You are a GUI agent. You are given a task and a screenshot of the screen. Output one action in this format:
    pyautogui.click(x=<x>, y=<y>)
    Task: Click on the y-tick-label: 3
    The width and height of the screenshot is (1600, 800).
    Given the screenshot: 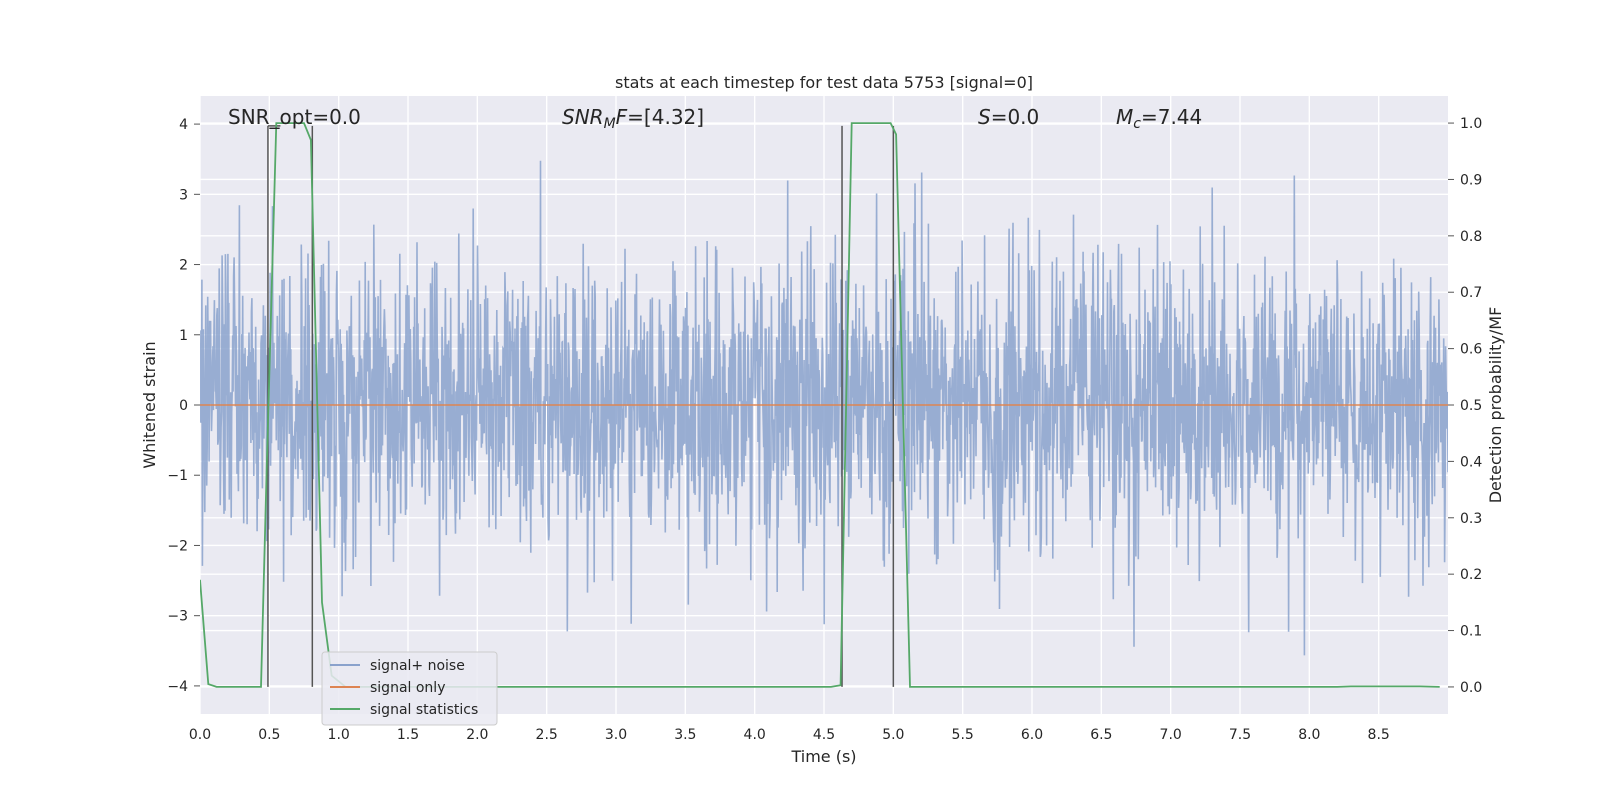 What is the action you would take?
    pyautogui.click(x=183, y=195)
    